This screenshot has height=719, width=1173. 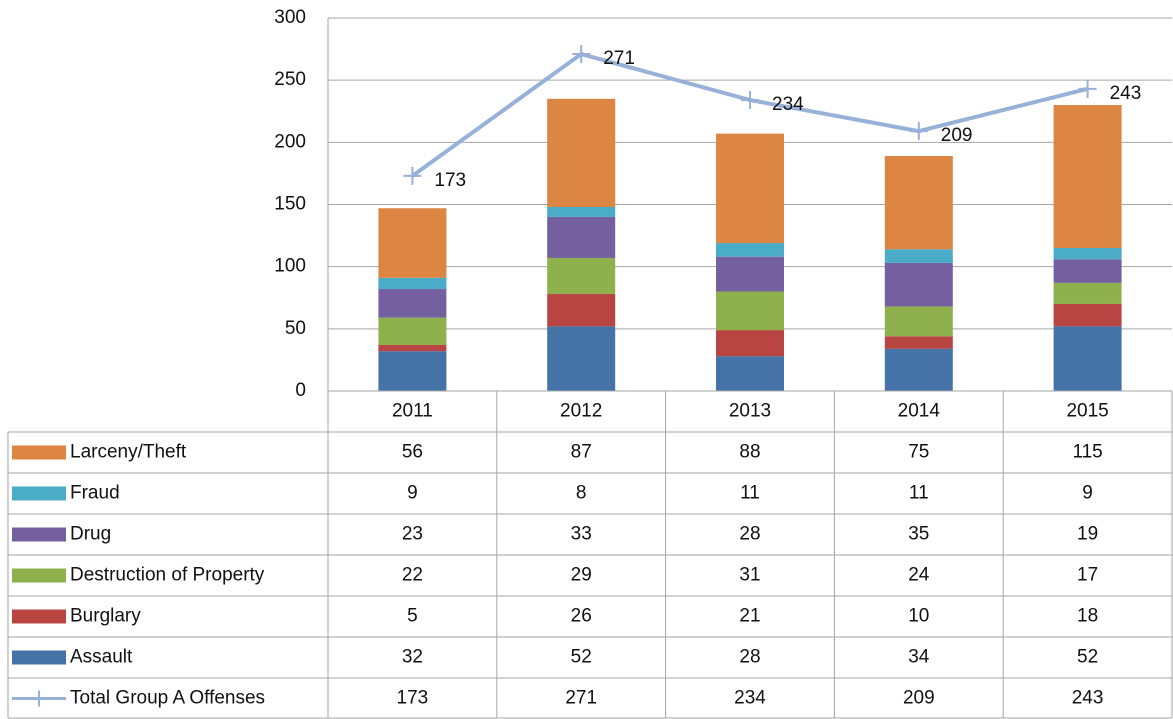 What do you see at coordinates (581, 493) in the screenshot?
I see `table-cell: 8` at bounding box center [581, 493].